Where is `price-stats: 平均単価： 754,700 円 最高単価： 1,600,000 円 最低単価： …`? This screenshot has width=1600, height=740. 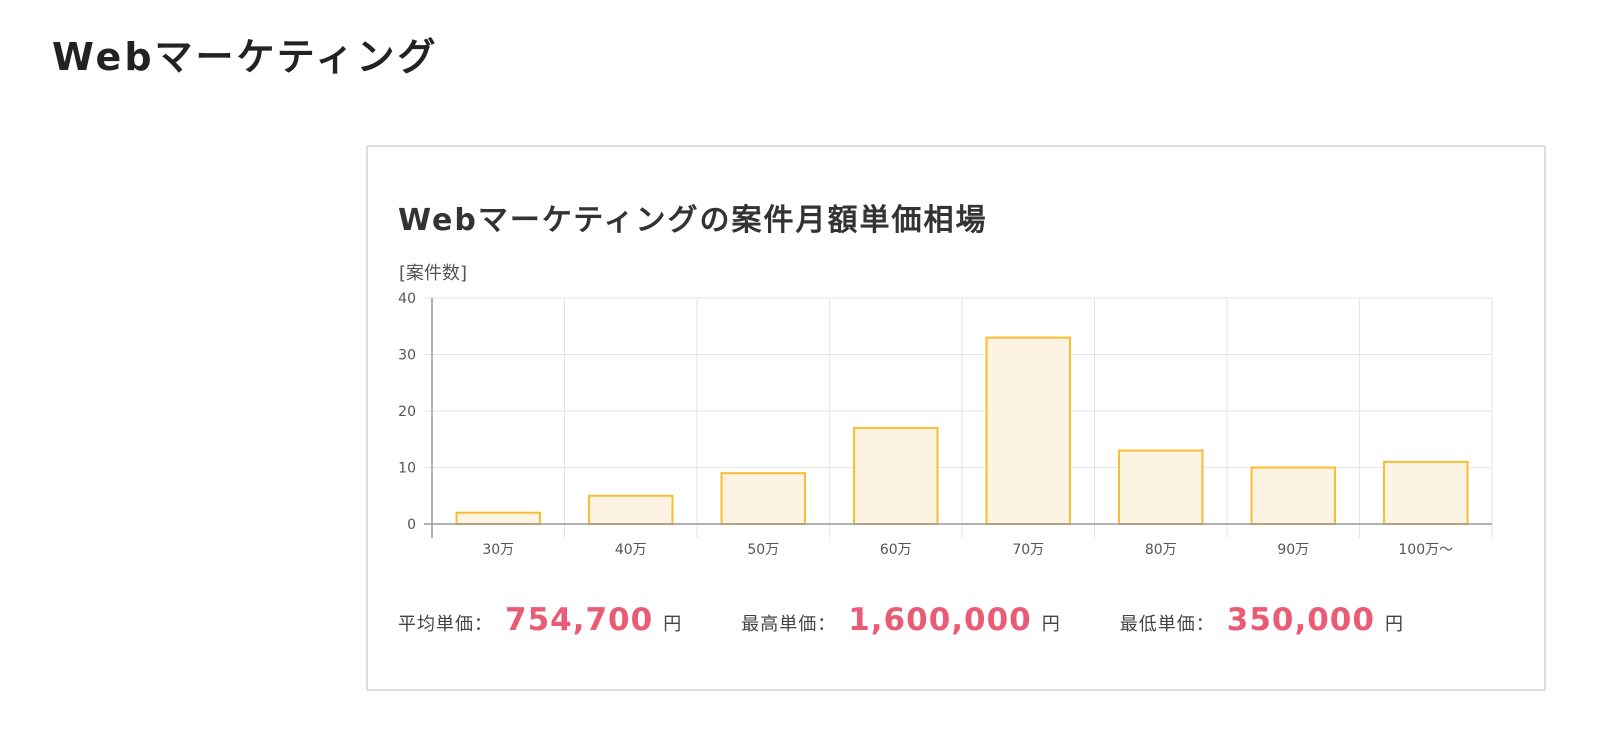
price-stats: 平均単価： 754,700 円 最高単価： 1,600,000 円 最低単価： … is located at coordinates (930, 622).